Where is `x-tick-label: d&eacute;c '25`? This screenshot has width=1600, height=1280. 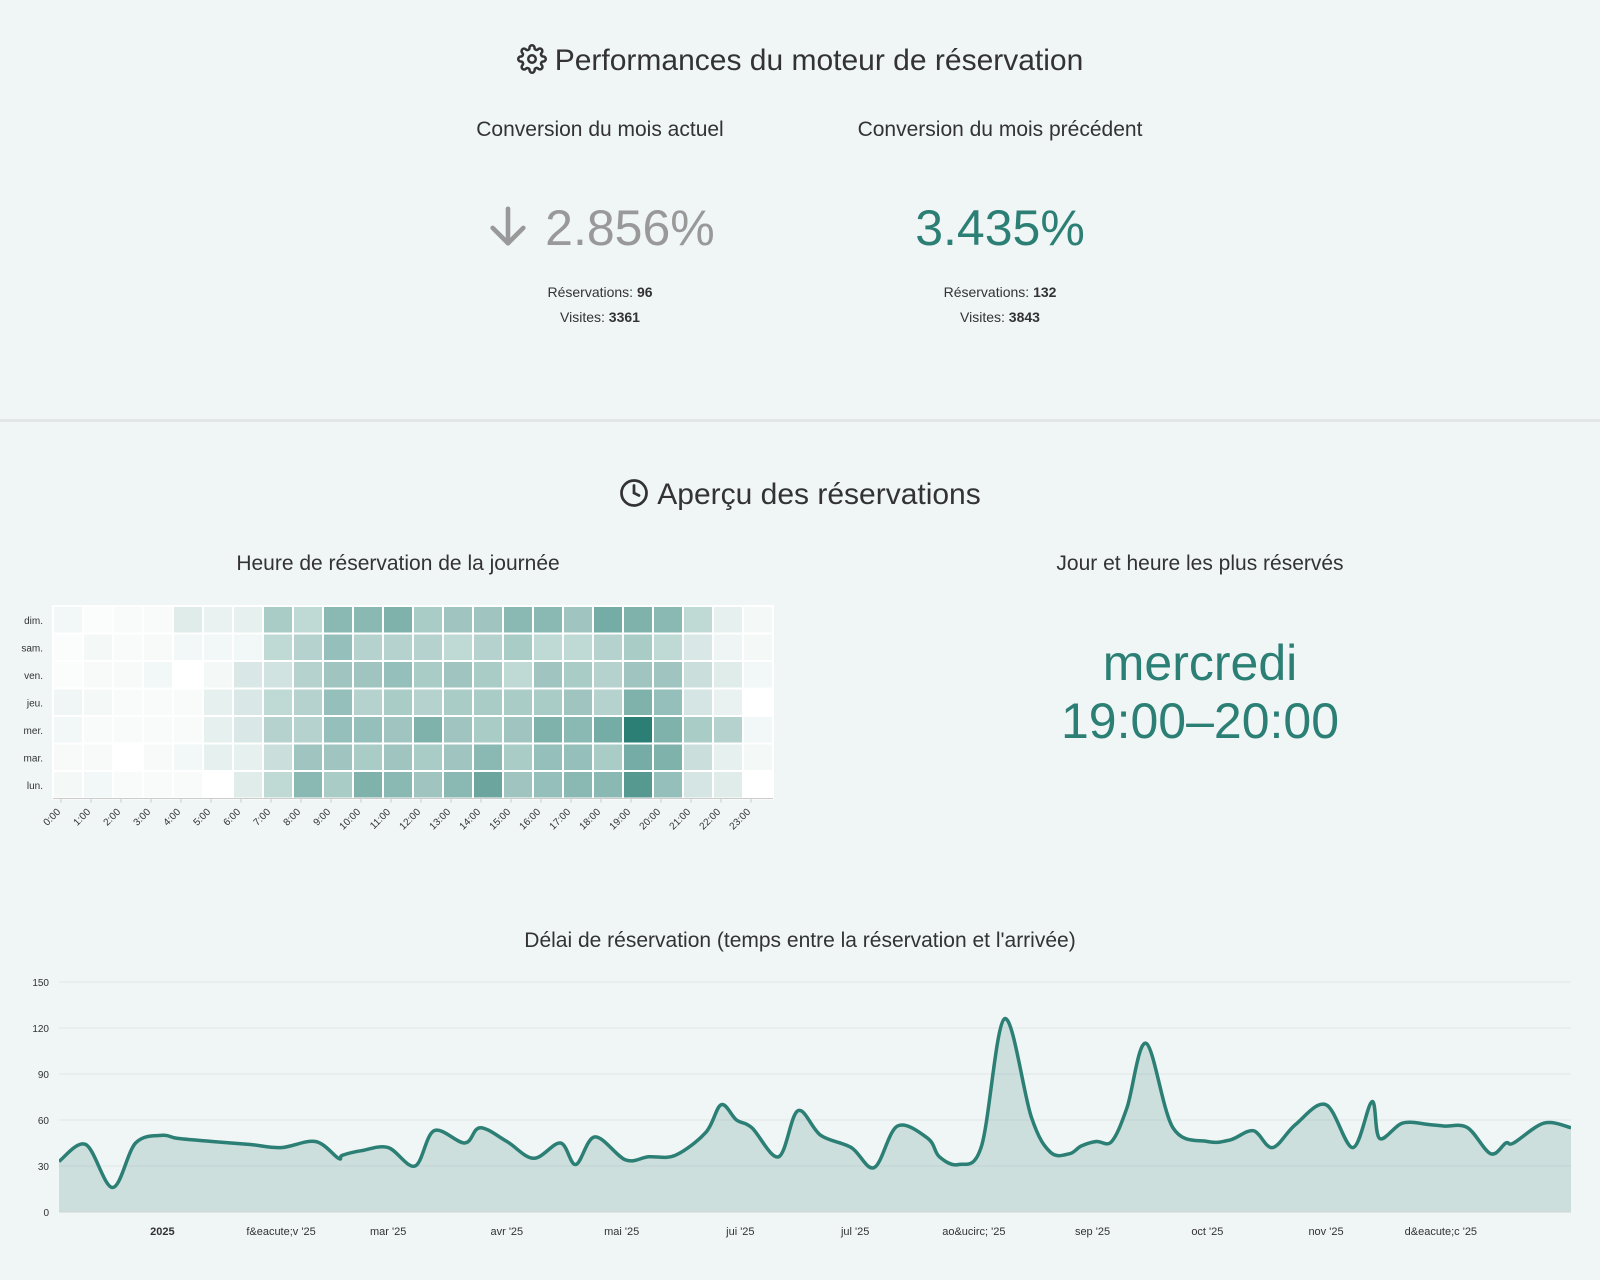 x-tick-label: d&eacute;c '25 is located at coordinates (1441, 1232).